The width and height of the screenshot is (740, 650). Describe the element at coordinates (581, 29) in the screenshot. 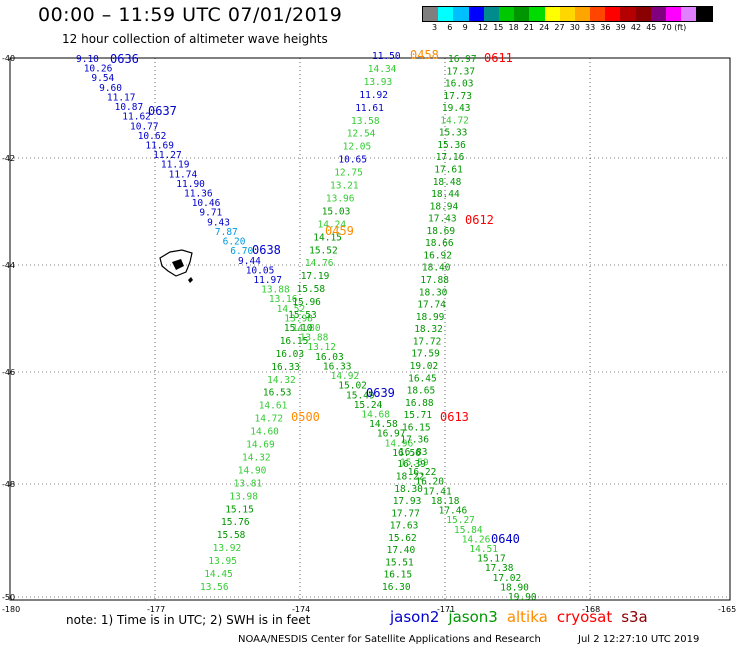

I see `colorbar-tick-labels: 3 6 9 12 15 18 21 24 27 30 33 36 39 42 45 70 (ft)` at that location.